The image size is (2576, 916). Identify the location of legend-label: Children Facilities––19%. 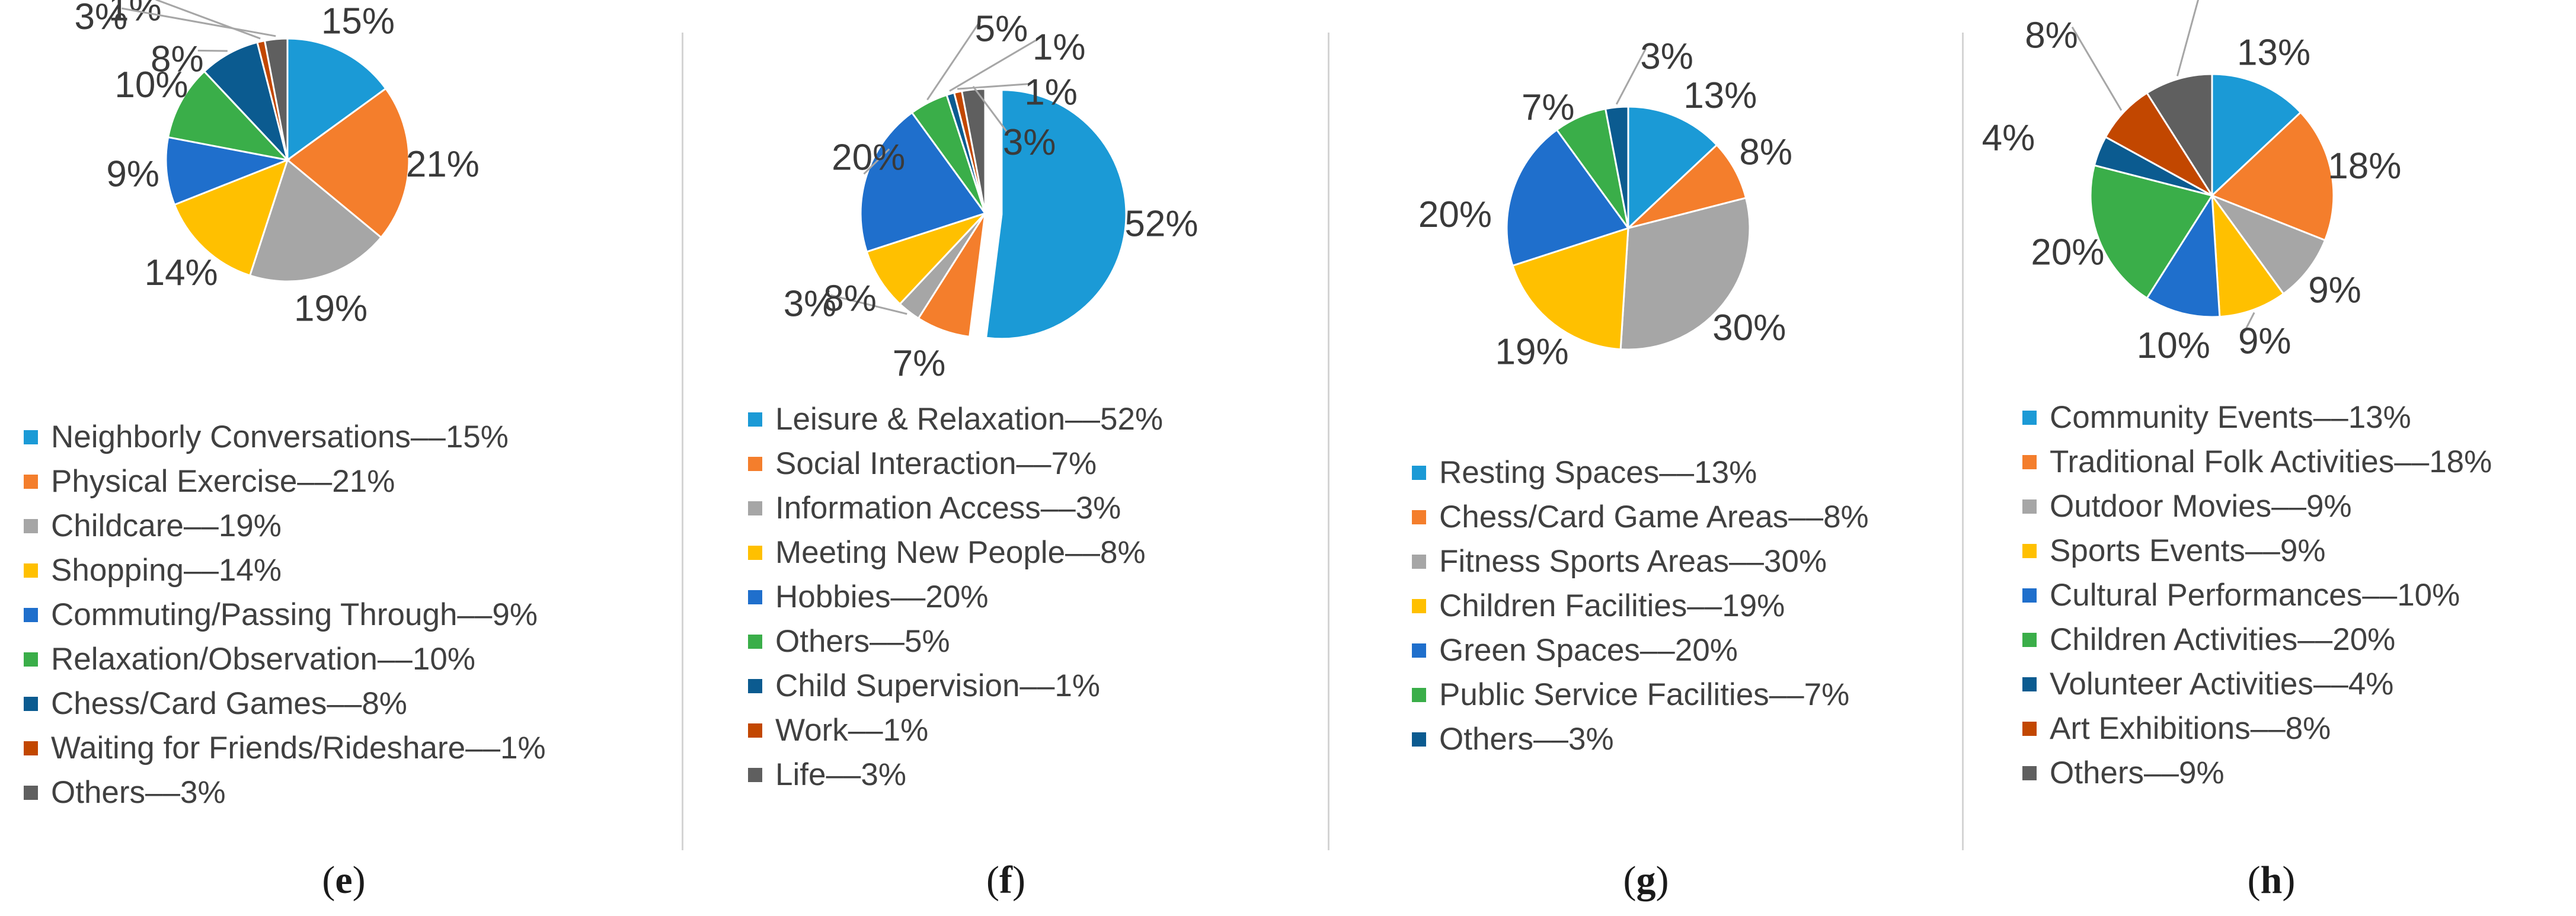
(1612, 605).